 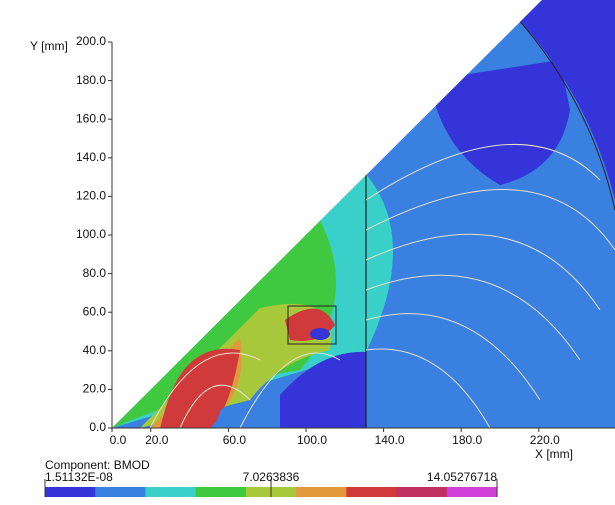 What do you see at coordinates (312, 440) in the screenshot?
I see `x-tick-label: 100.0` at bounding box center [312, 440].